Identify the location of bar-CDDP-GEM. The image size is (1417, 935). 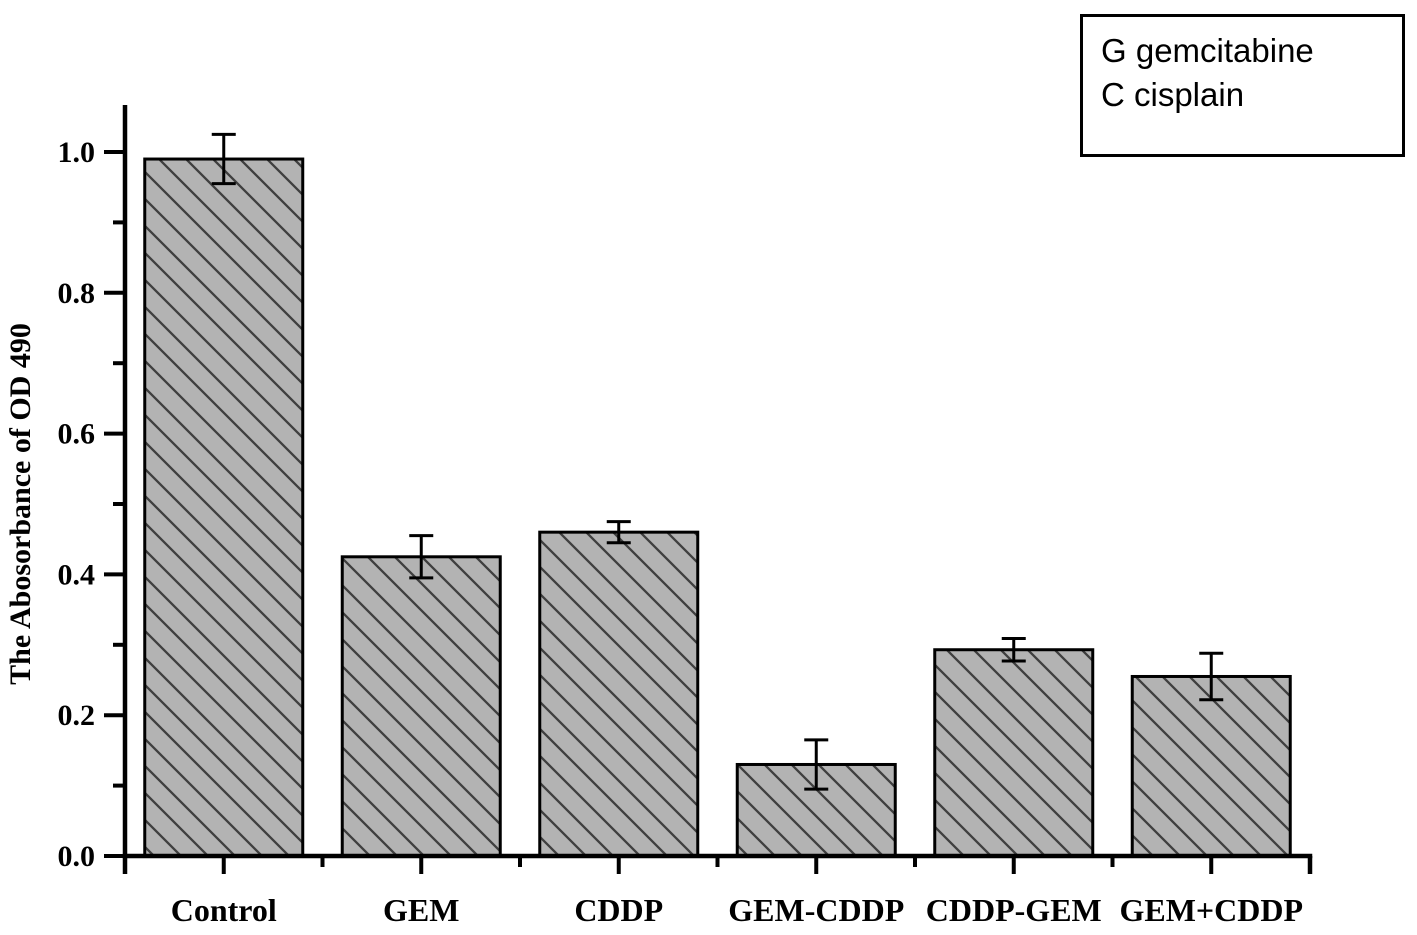
(1014, 753).